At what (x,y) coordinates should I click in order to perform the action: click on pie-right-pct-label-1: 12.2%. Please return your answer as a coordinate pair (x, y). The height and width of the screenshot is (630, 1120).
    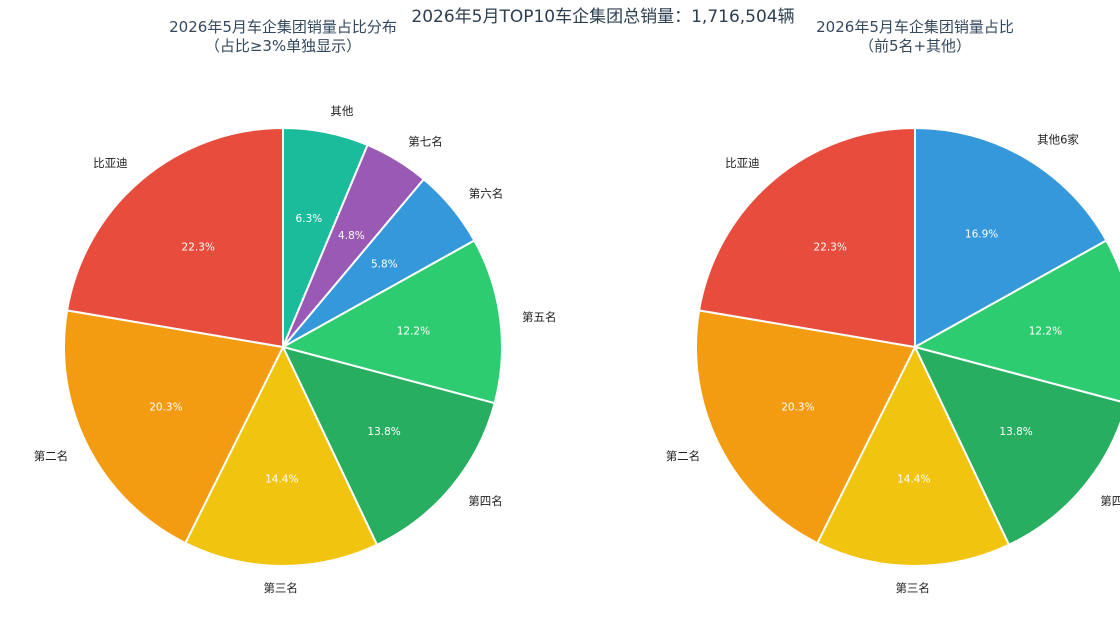
    Looking at the image, I should click on (1045, 332).